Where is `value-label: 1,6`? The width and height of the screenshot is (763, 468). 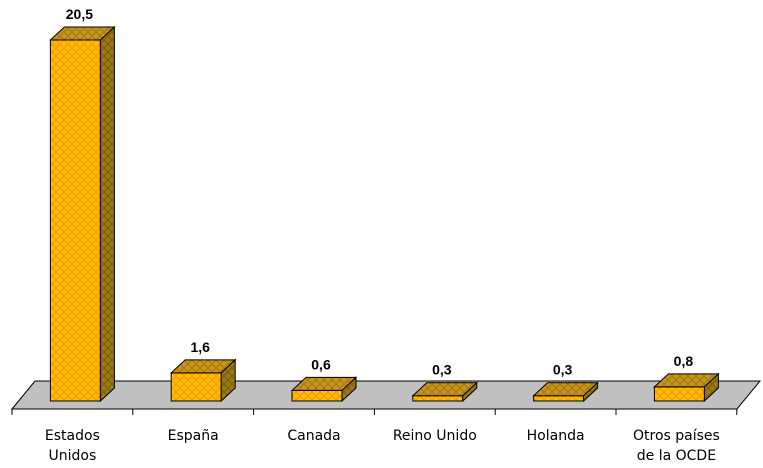
value-label: 1,6 is located at coordinates (200, 347).